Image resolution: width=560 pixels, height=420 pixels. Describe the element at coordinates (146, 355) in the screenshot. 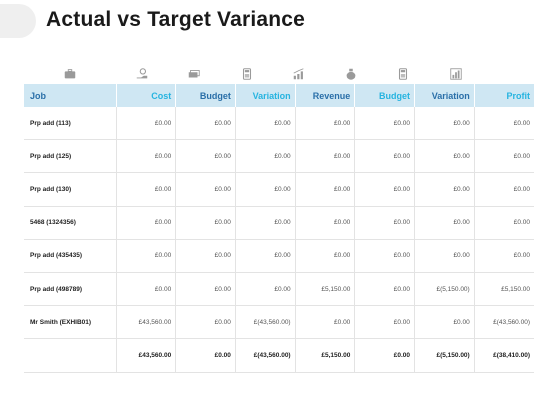

I see `total-cell: £43,560.00` at that location.